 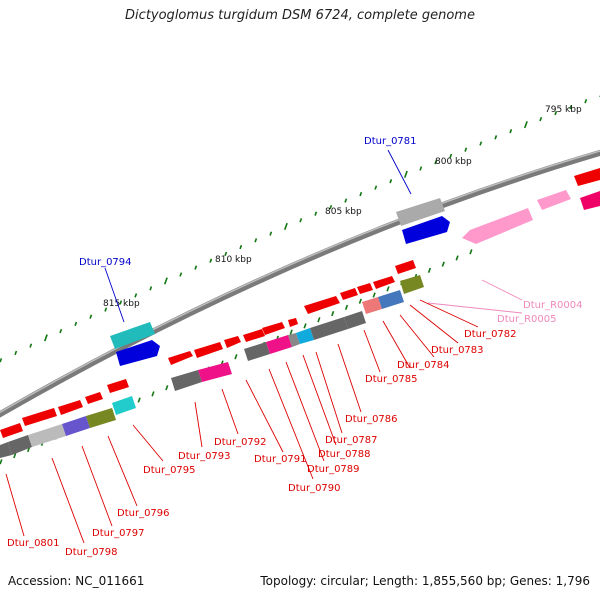 What do you see at coordinates (204, 456) in the screenshot?
I see `gene-label: Dtur_0793` at bounding box center [204, 456].